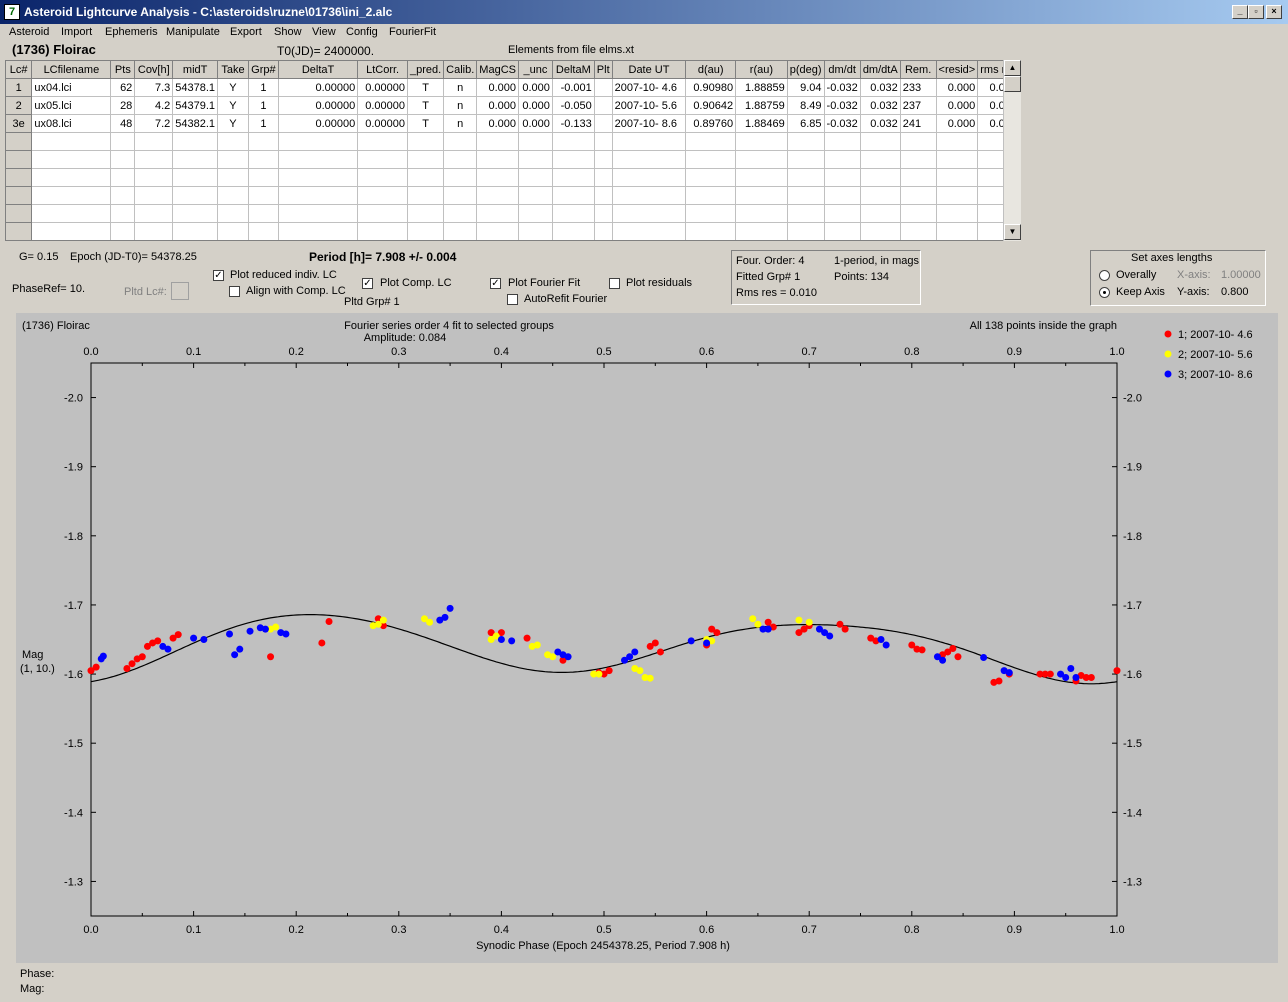  What do you see at coordinates (77, 32) in the screenshot?
I see `menu-import: Import` at bounding box center [77, 32].